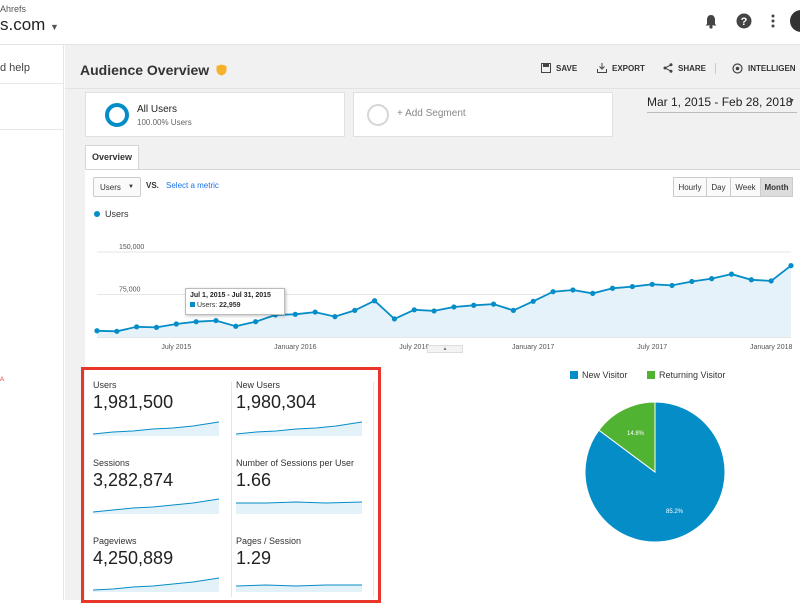  Describe the element at coordinates (258, 385) in the screenshot. I see `metric-label: New Users` at that location.